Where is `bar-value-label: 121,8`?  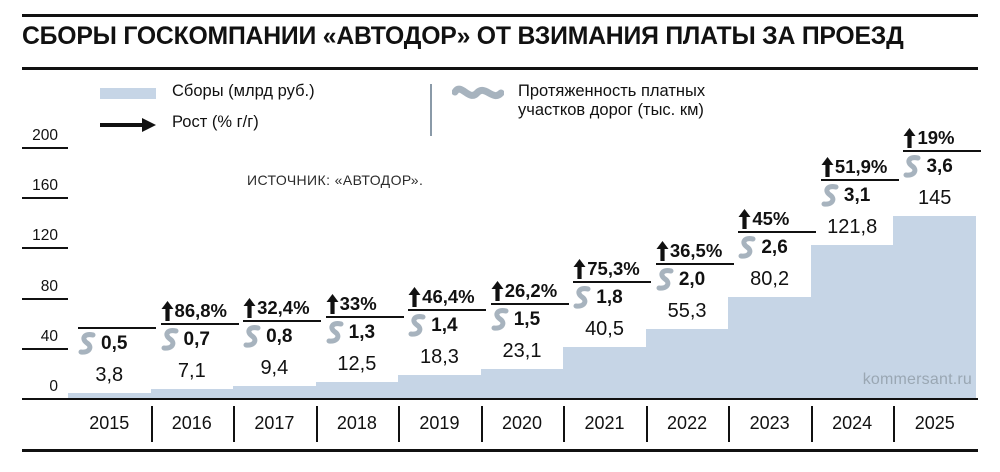 bar-value-label: 121,8 is located at coordinates (852, 227).